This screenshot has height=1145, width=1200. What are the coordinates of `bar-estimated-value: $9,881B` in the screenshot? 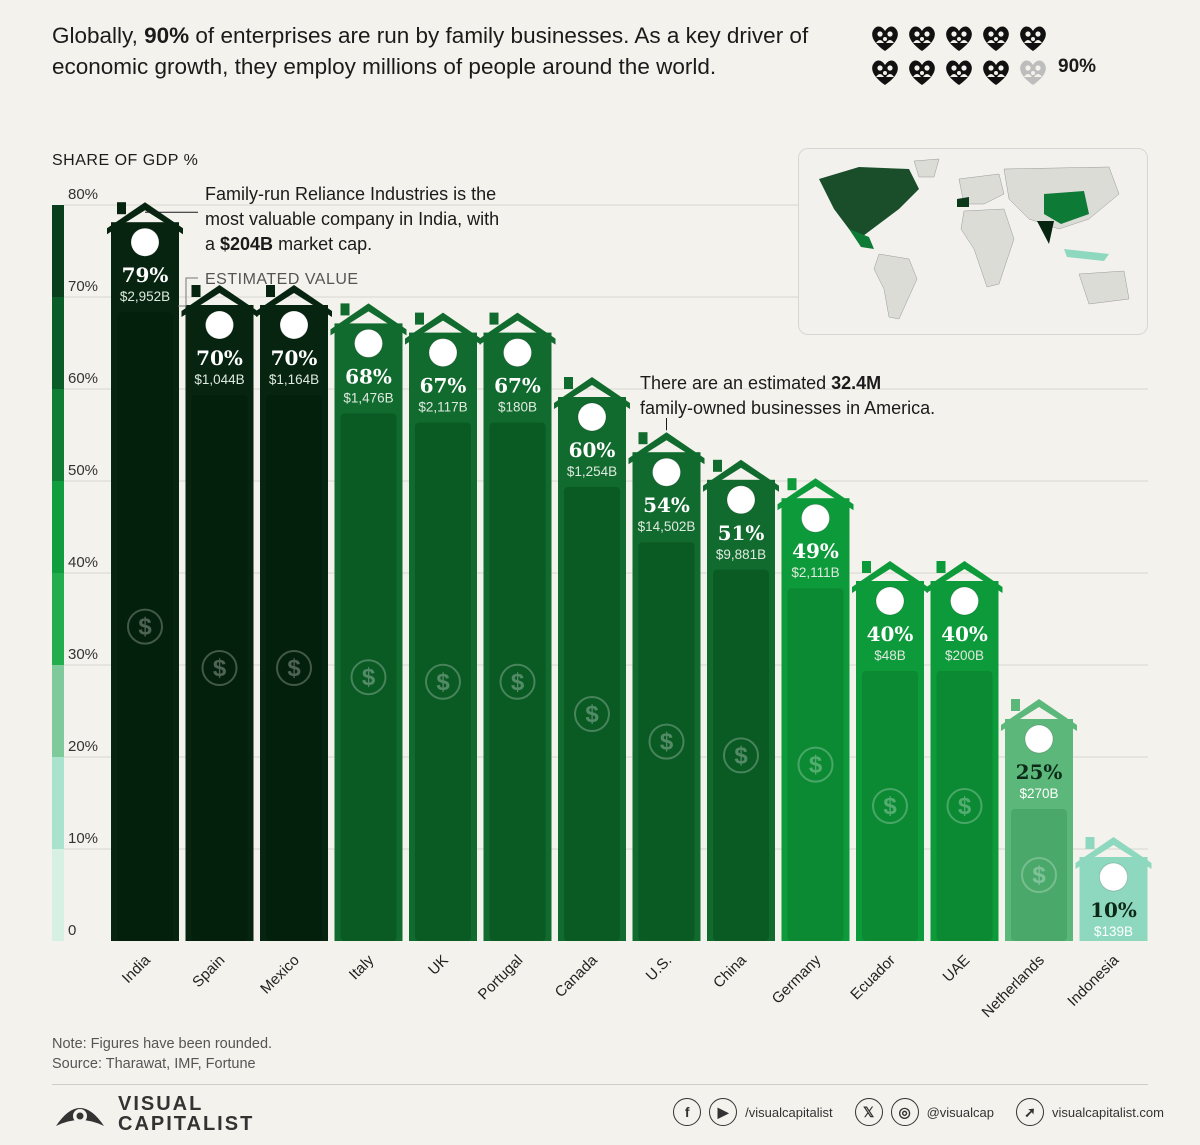 It's located at (741, 554).